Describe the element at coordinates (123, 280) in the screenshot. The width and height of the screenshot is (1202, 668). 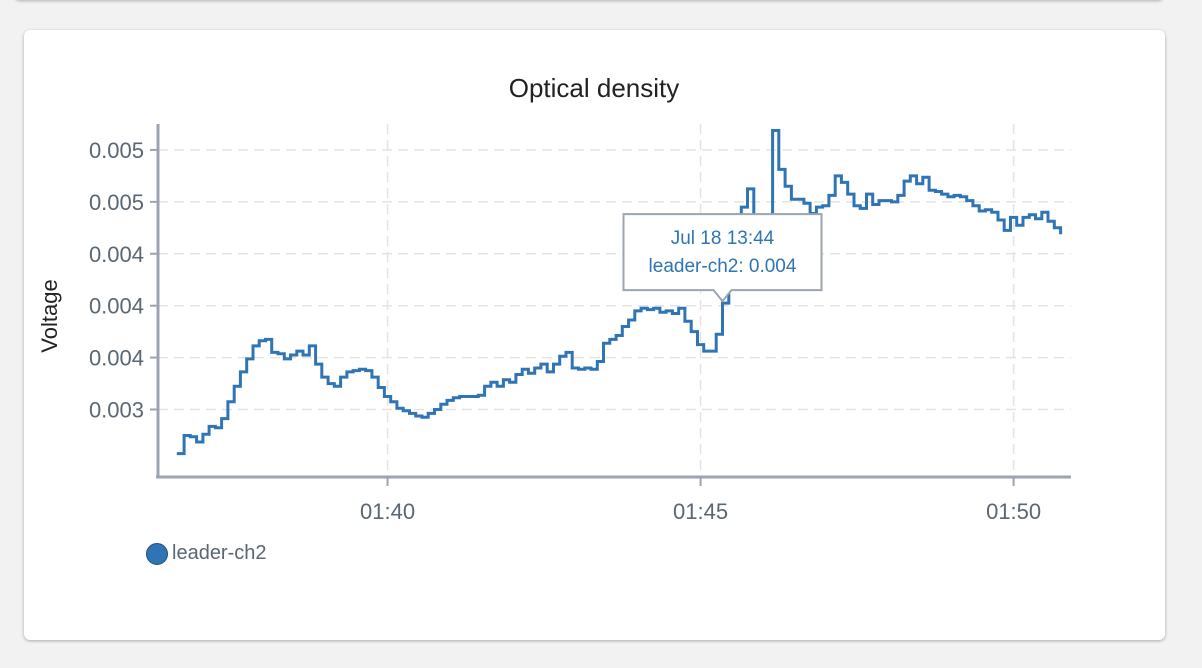
I see `y-axis-ticks: 0.003 0.004 0.004 0.004 0.005 0.005` at that location.